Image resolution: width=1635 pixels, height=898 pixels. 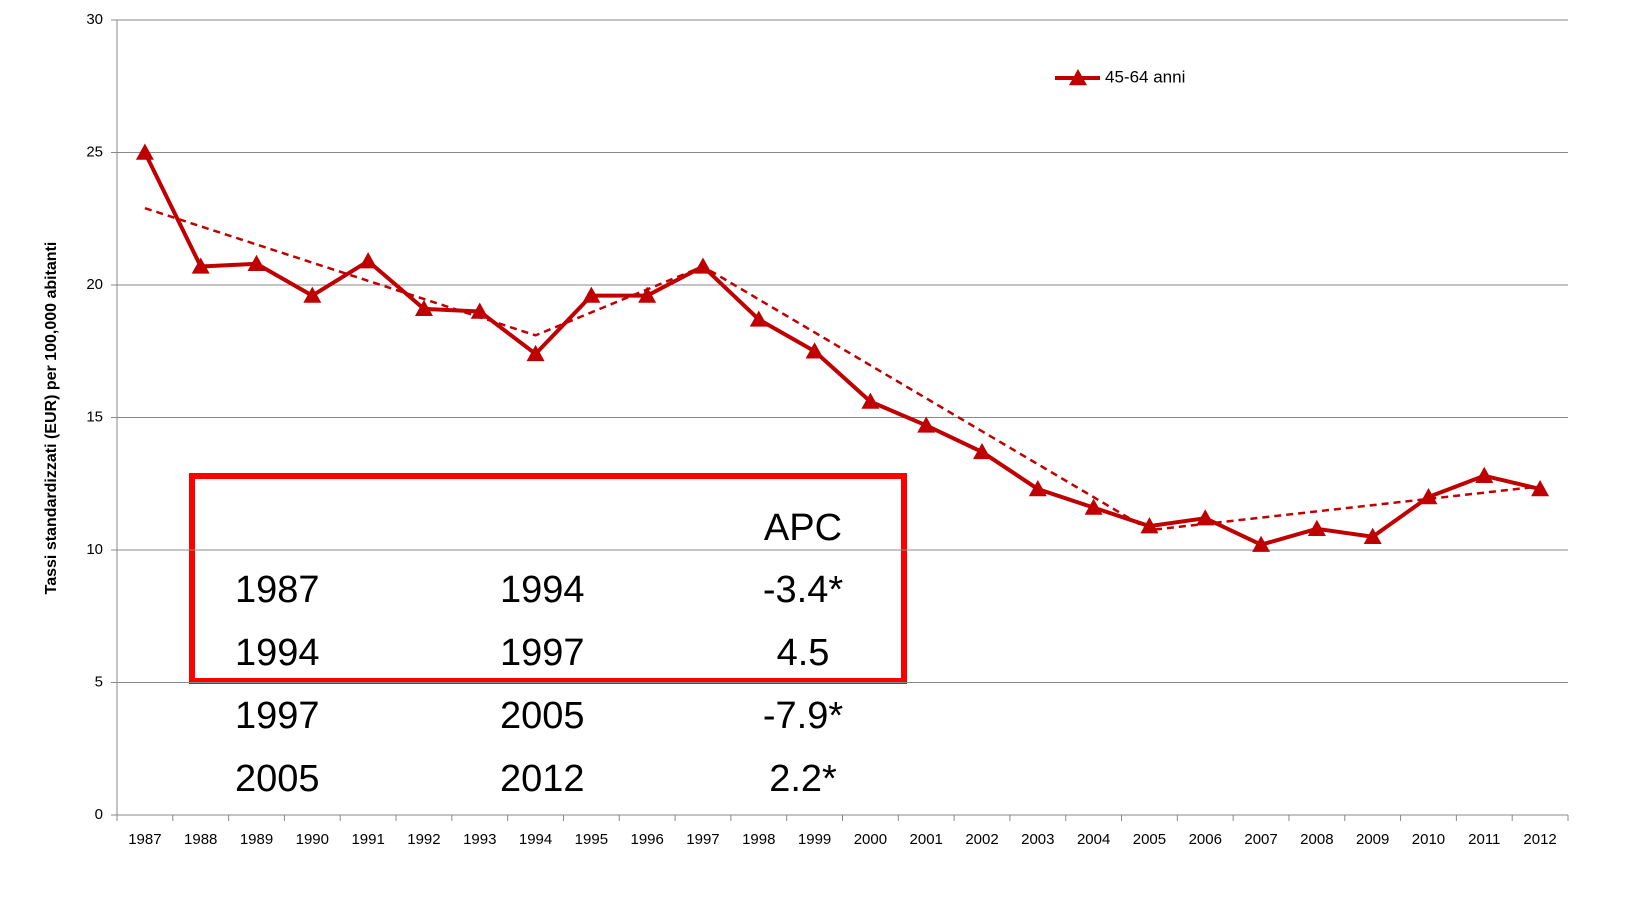 What do you see at coordinates (803, 528) in the screenshot?
I see `table-header: APC` at bounding box center [803, 528].